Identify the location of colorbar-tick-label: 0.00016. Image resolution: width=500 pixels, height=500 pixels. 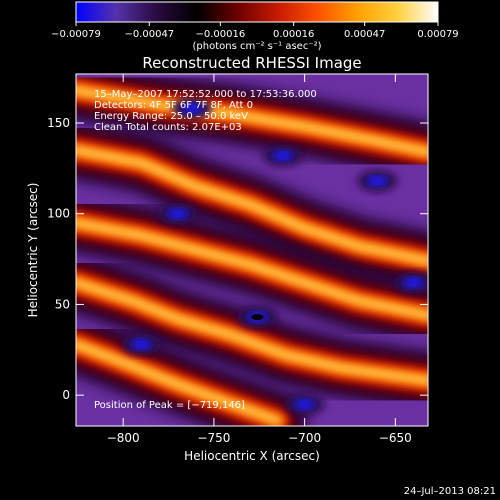
(293, 34).